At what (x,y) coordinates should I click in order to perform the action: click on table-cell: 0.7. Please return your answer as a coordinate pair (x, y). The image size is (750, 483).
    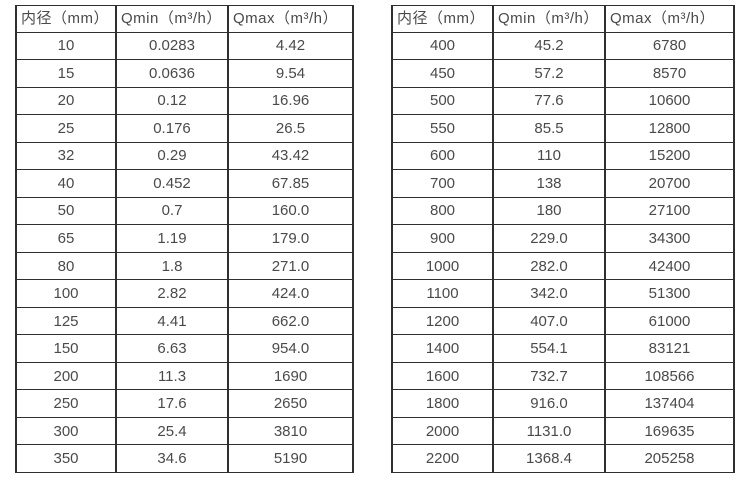
    Looking at the image, I should click on (172, 211).